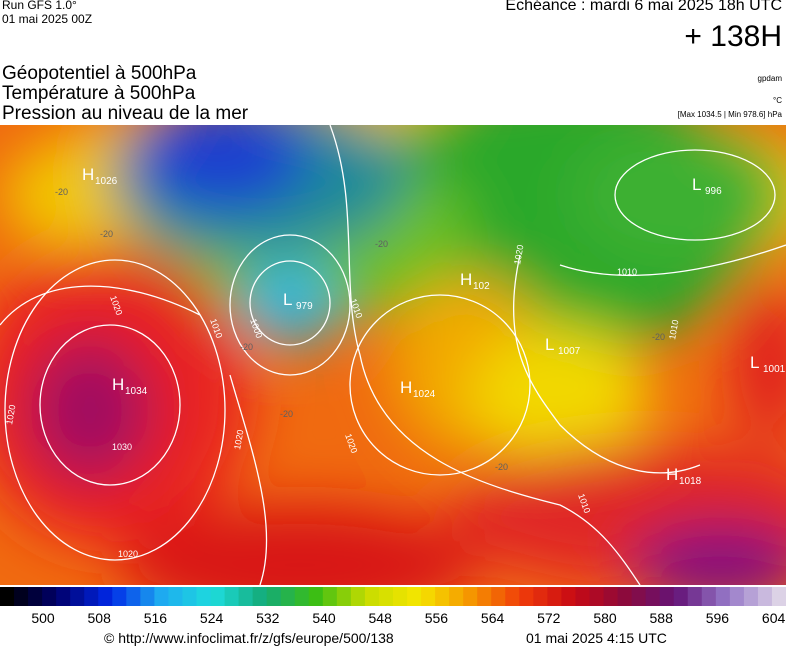  I want to click on footer-date: 01 mai 2025 4:15 UTC, so click(596, 638).